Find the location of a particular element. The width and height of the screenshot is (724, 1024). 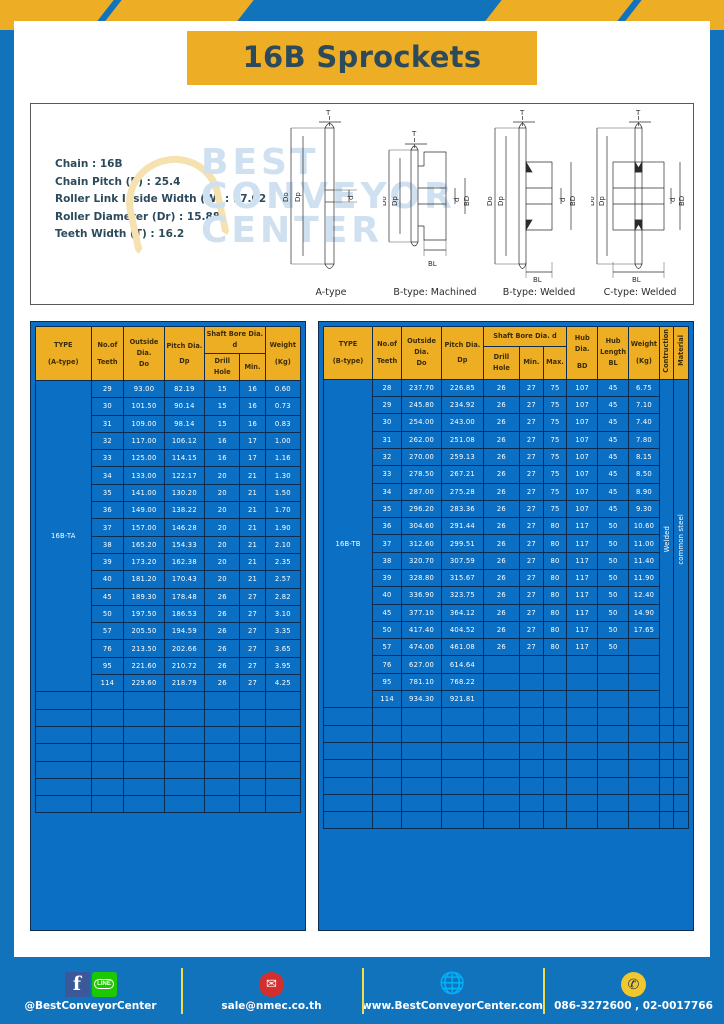

table-cell: 323.75 is located at coordinates (462, 595).